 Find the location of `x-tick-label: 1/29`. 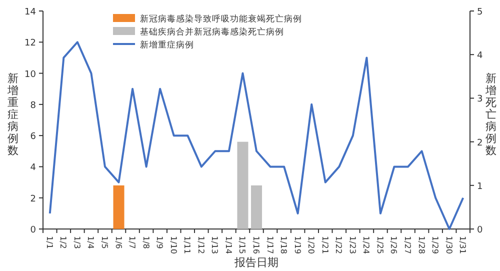

x-tick-label: 1/29 is located at coordinates (435, 245).